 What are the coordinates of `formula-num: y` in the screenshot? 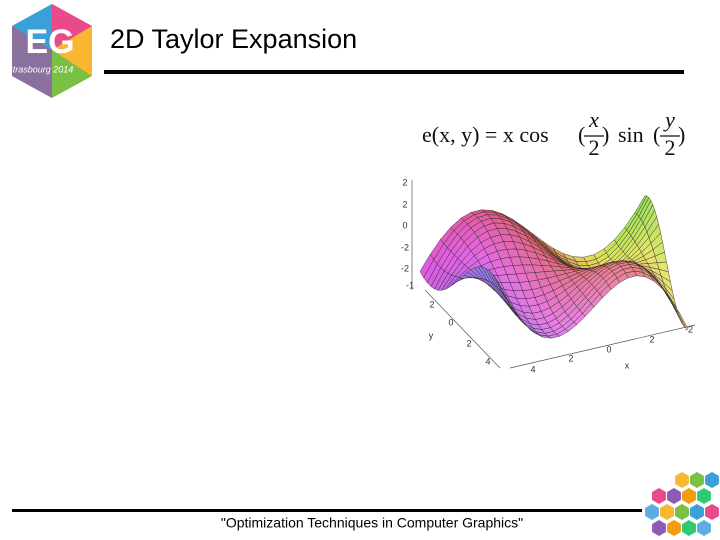 It's located at (669, 119).